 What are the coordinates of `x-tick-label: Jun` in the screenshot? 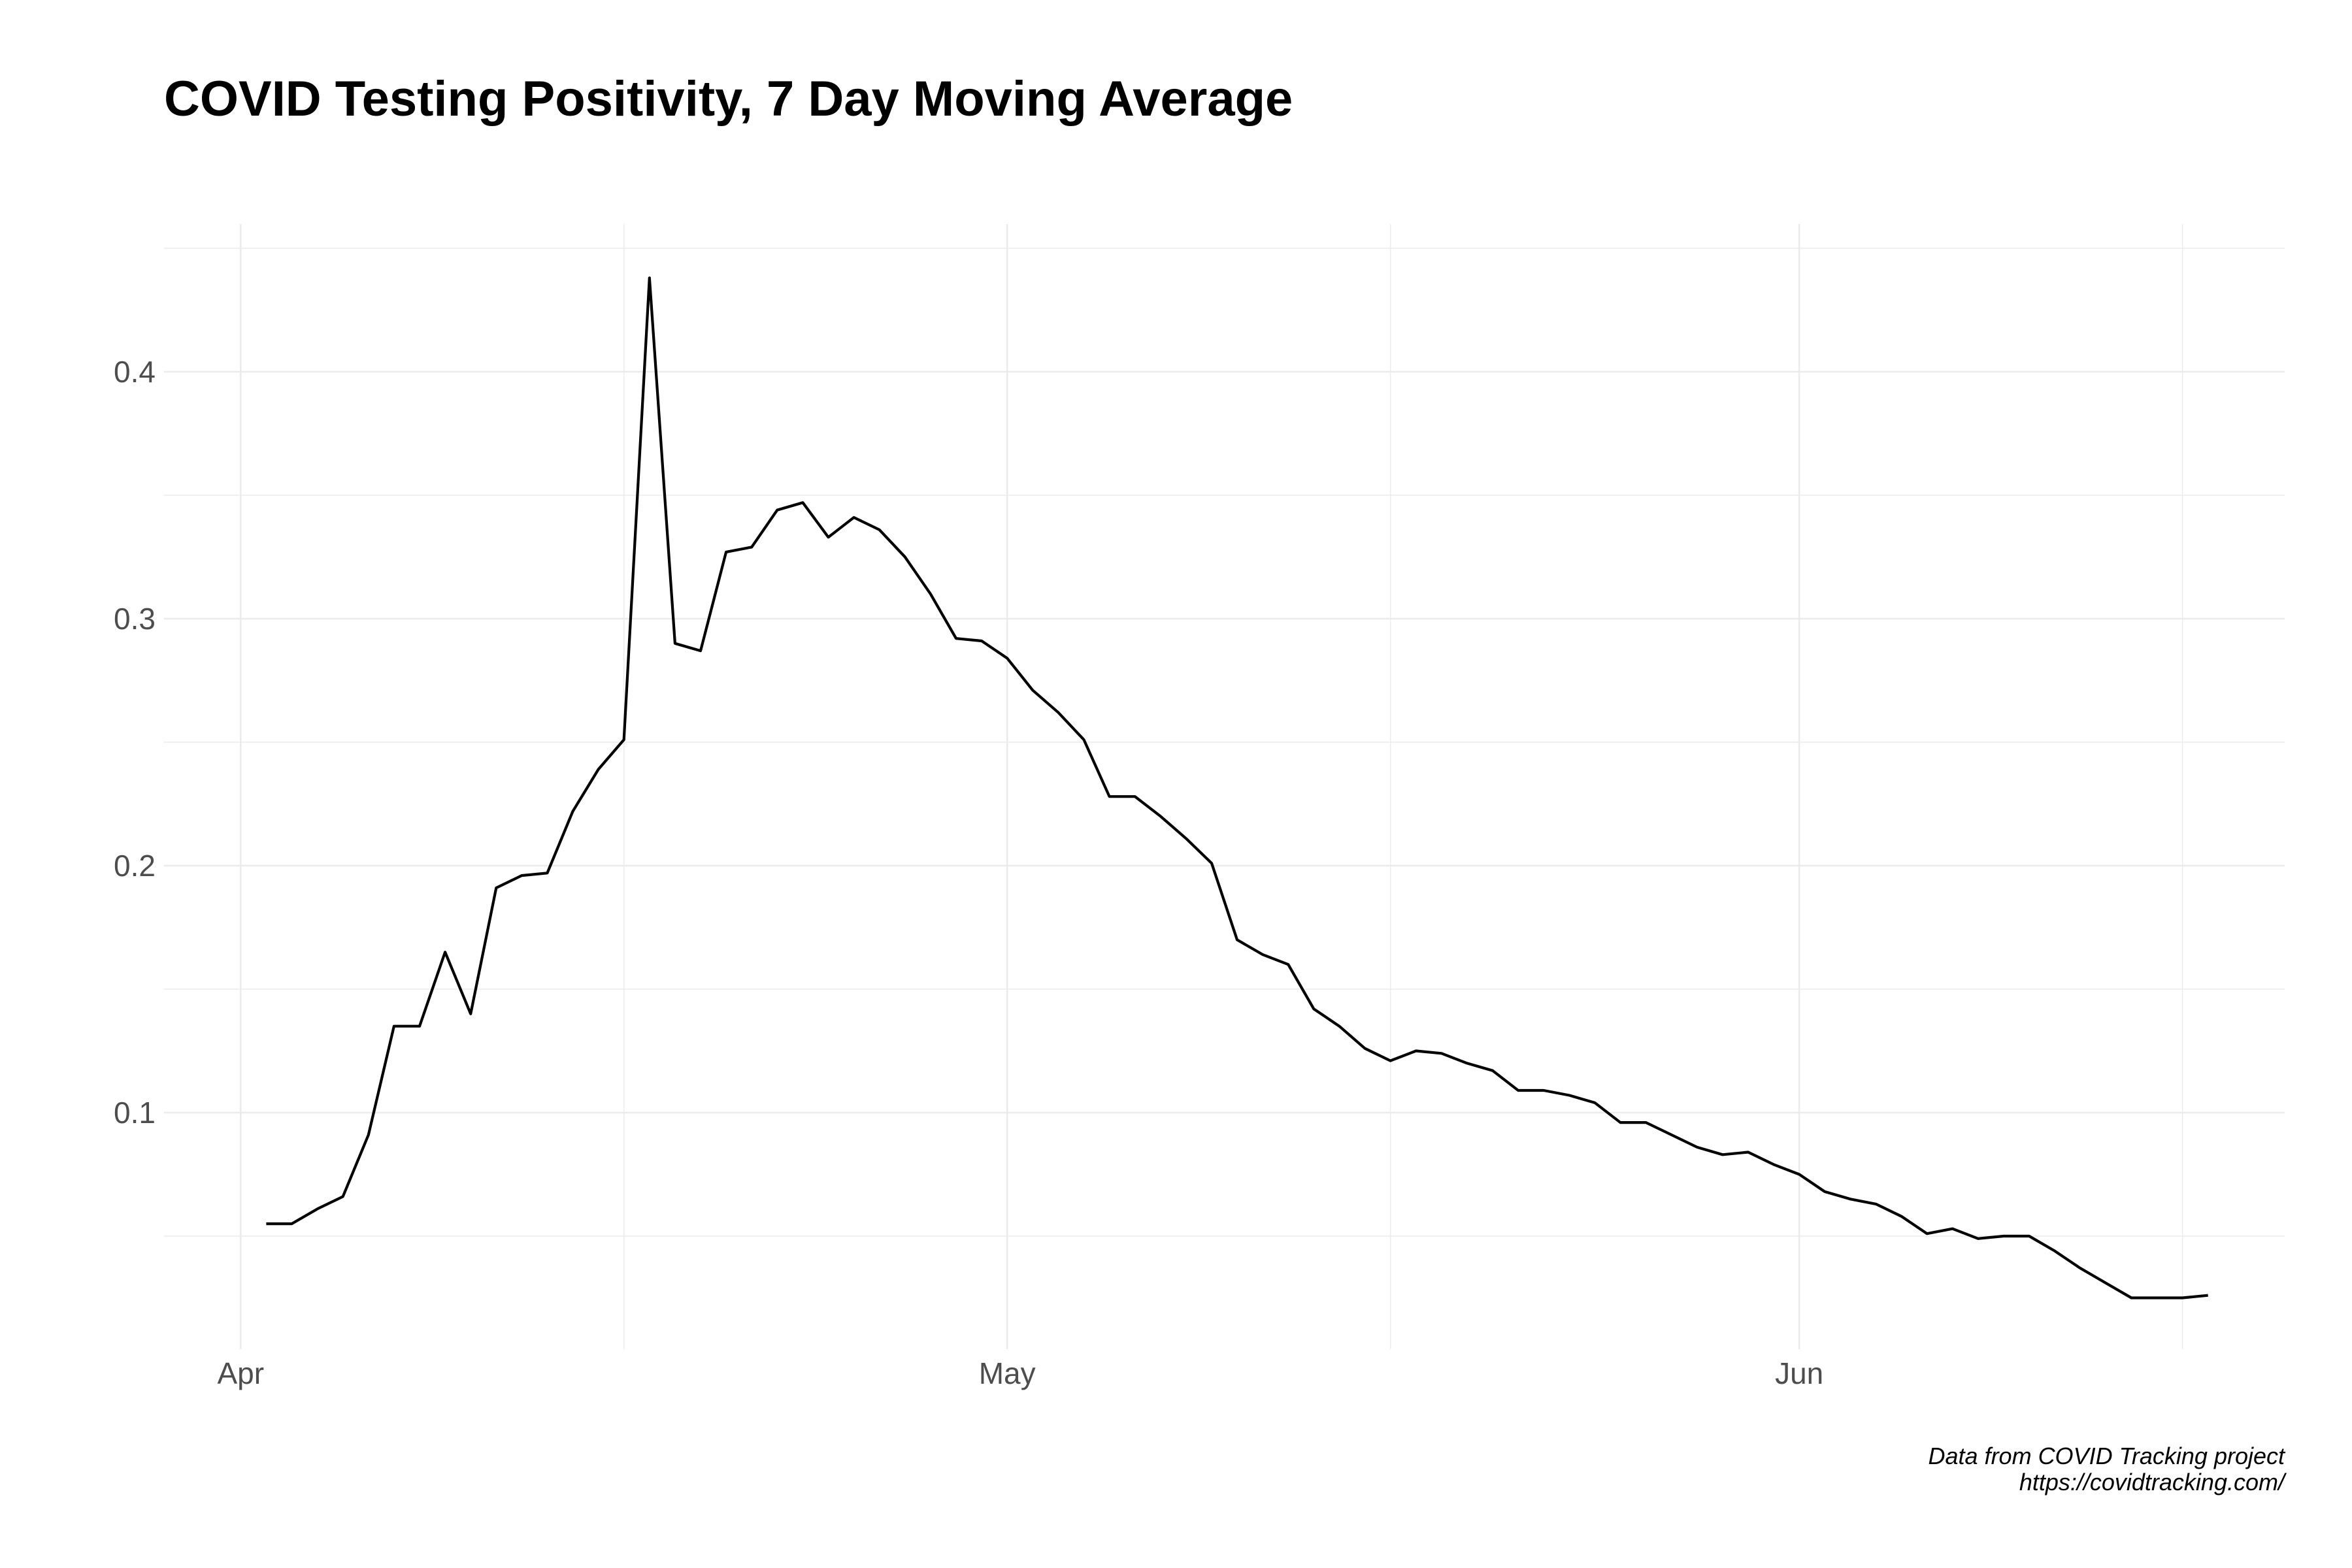 It's located at (1799, 1373).